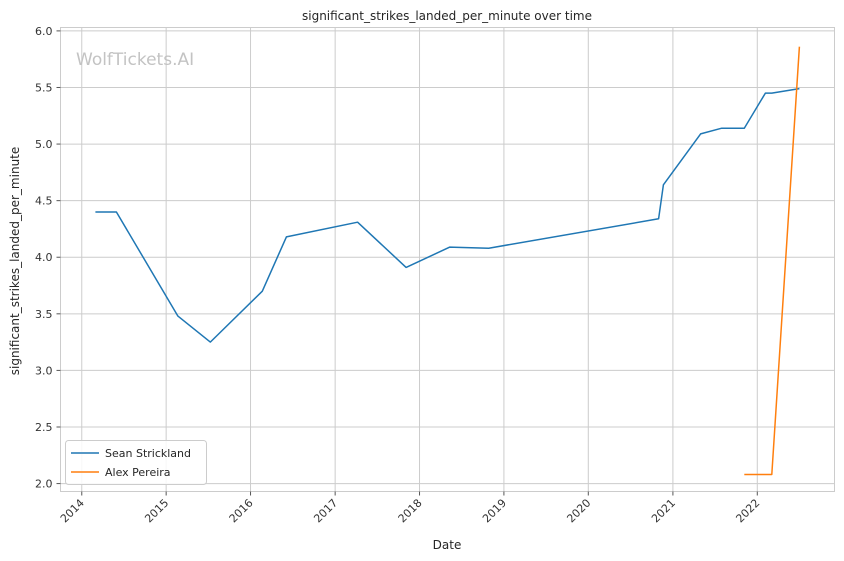 This screenshot has width=844, height=561. I want to click on y-tick-label: 2.5, so click(44, 427).